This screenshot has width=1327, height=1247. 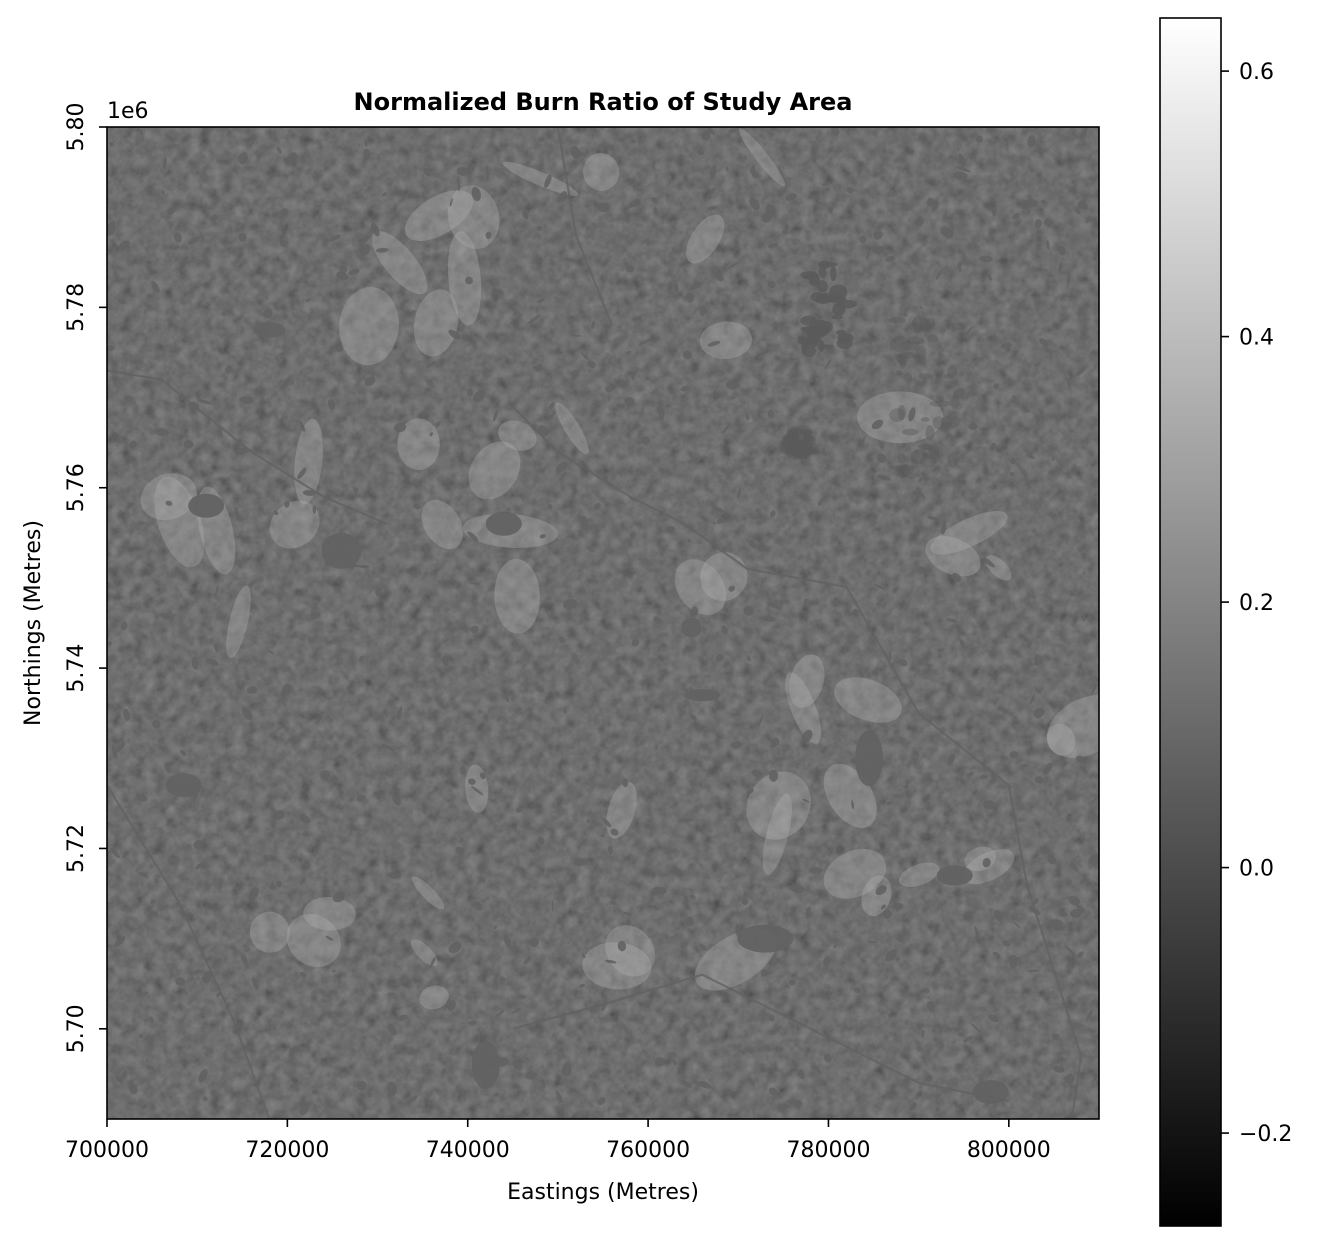 I want to click on large-lake, so click(x=503, y=523).